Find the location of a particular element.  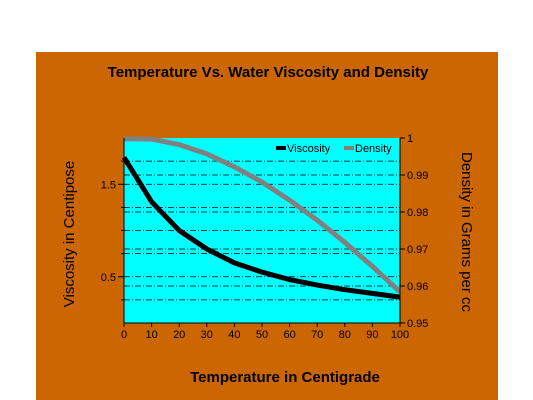

x-tick-label: 40 is located at coordinates (234, 335).